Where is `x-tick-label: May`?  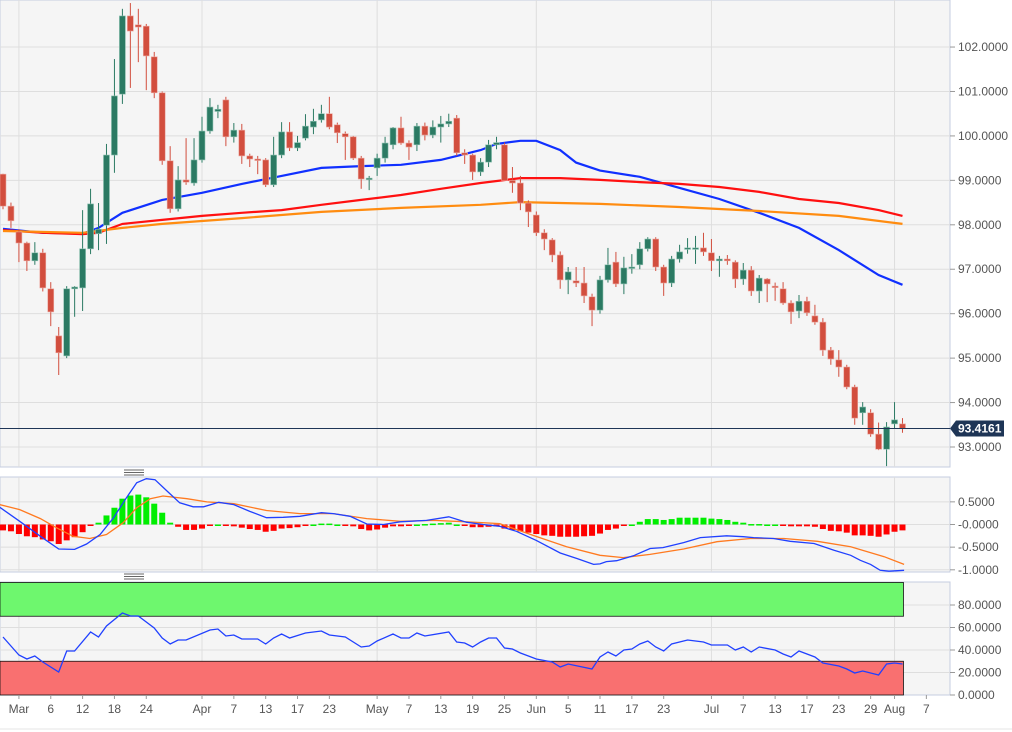
x-tick-label: May is located at coordinates (377, 709).